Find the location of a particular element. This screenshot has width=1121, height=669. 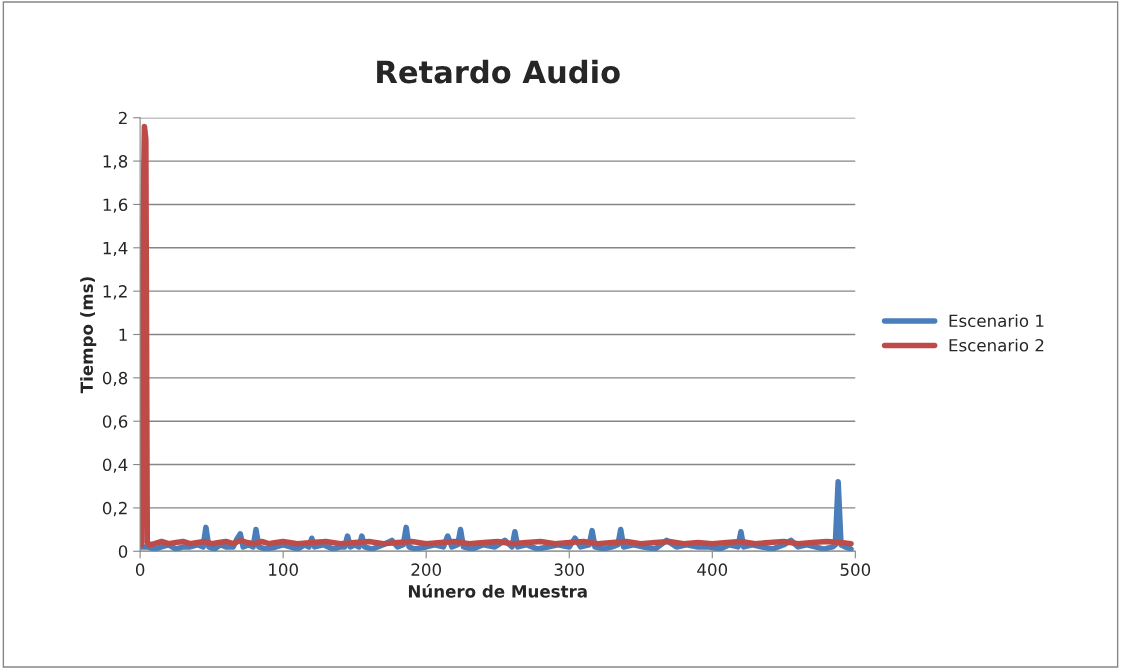

y-axis-title: Tiempo (ms) is located at coordinates (88, 335).